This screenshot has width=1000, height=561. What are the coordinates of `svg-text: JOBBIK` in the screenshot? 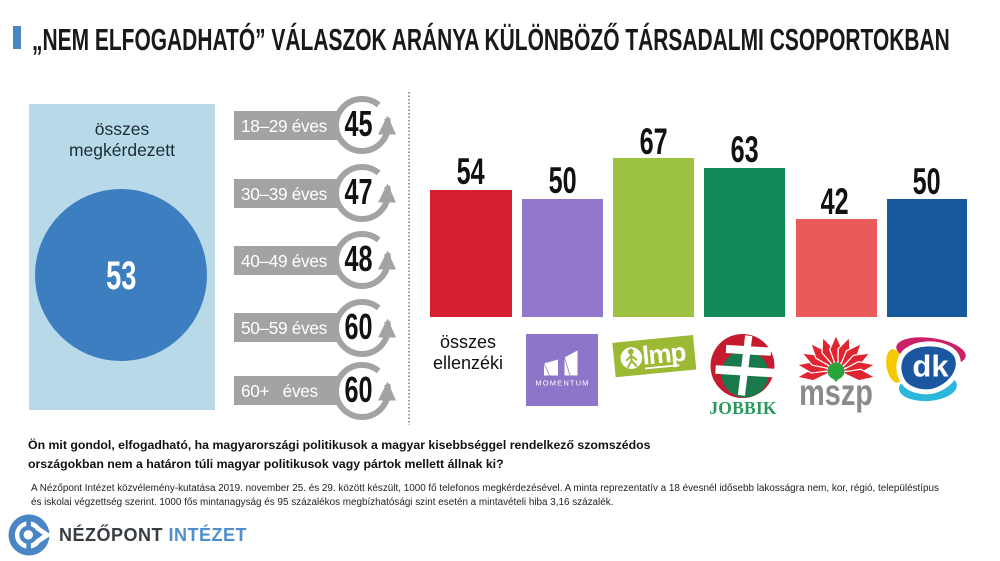 It's located at (743, 408).